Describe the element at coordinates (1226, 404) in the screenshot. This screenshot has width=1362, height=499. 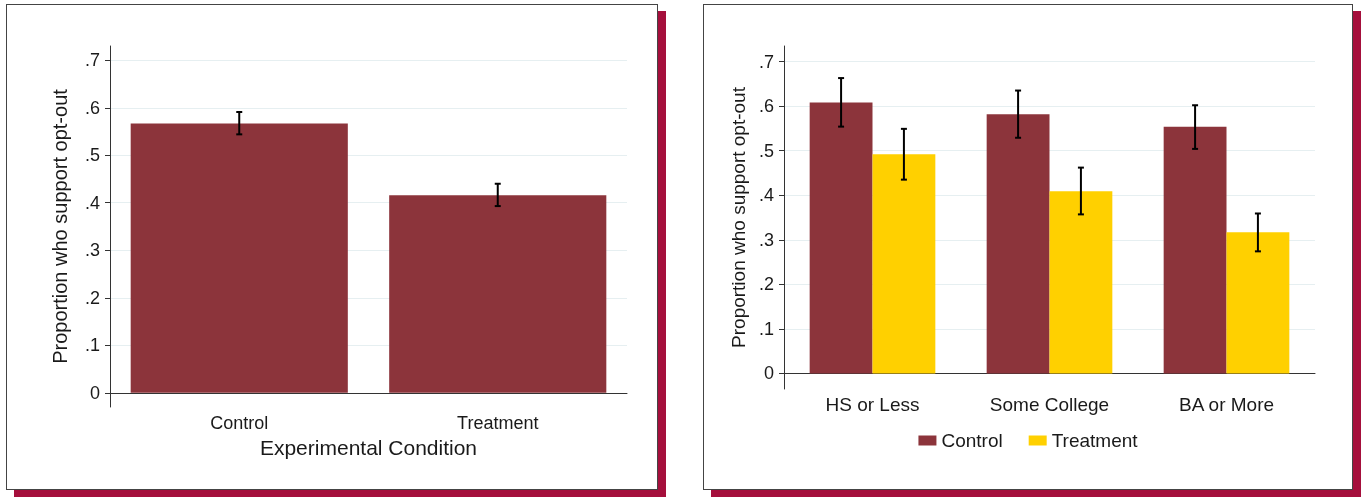
I see `x-tick-label: BA or More` at that location.